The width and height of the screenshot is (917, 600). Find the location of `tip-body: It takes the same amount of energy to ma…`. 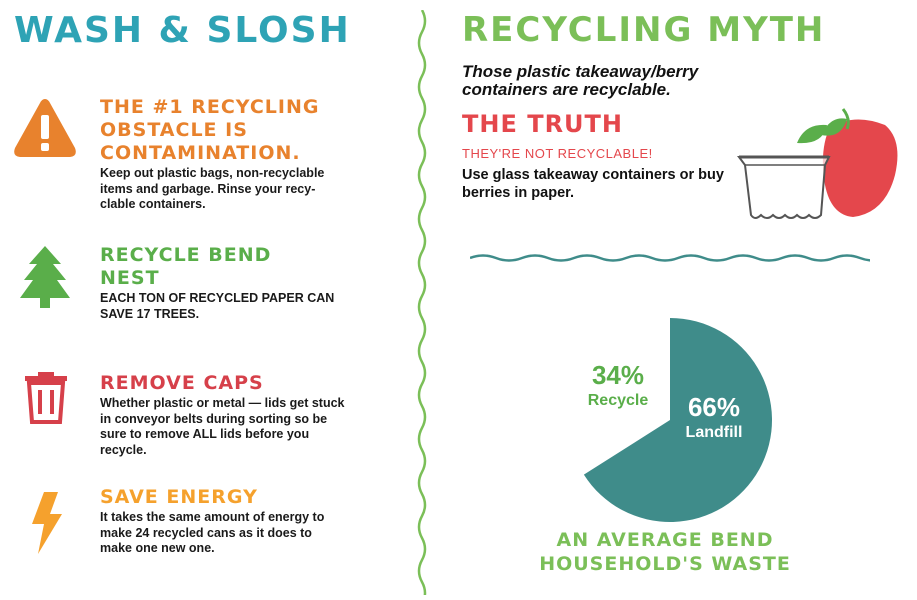

tip-body: It takes the same amount of energy to ma… is located at coordinates (212, 532).